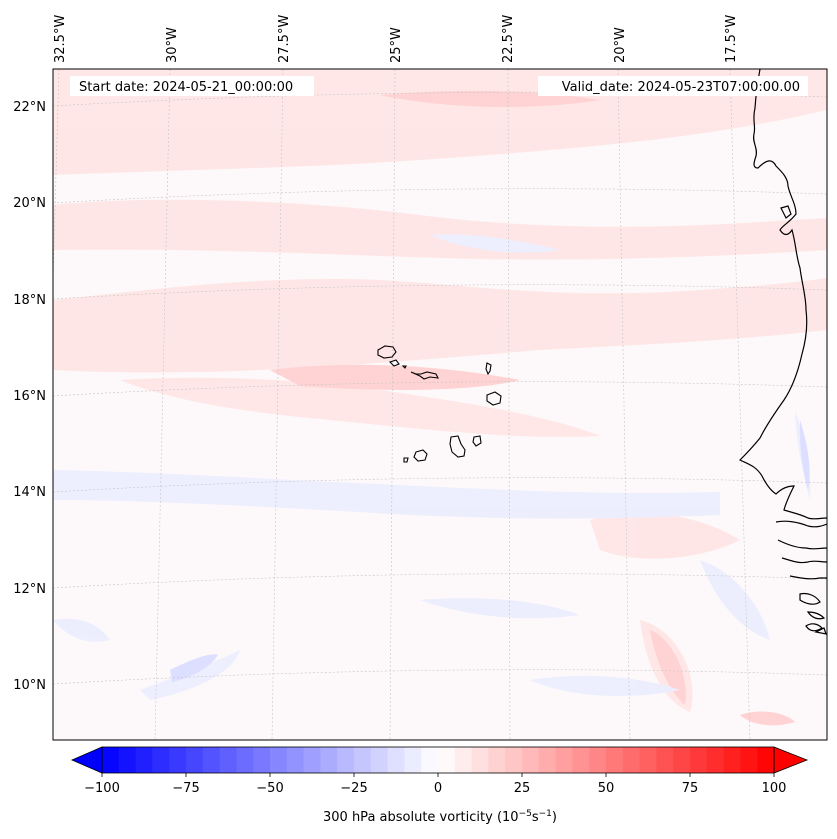  I want to click on valid-date-text: Valid_date: 2024-05-23T07:00:00.00, so click(681, 87).